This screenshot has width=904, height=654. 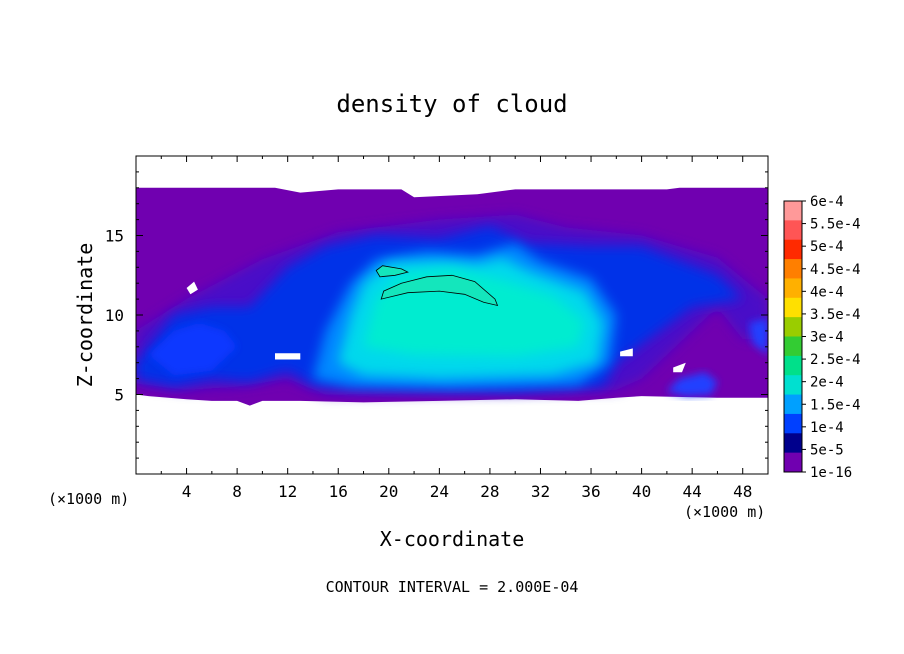 I want to click on colorbar-label: 2.5e-4, so click(x=835, y=360).